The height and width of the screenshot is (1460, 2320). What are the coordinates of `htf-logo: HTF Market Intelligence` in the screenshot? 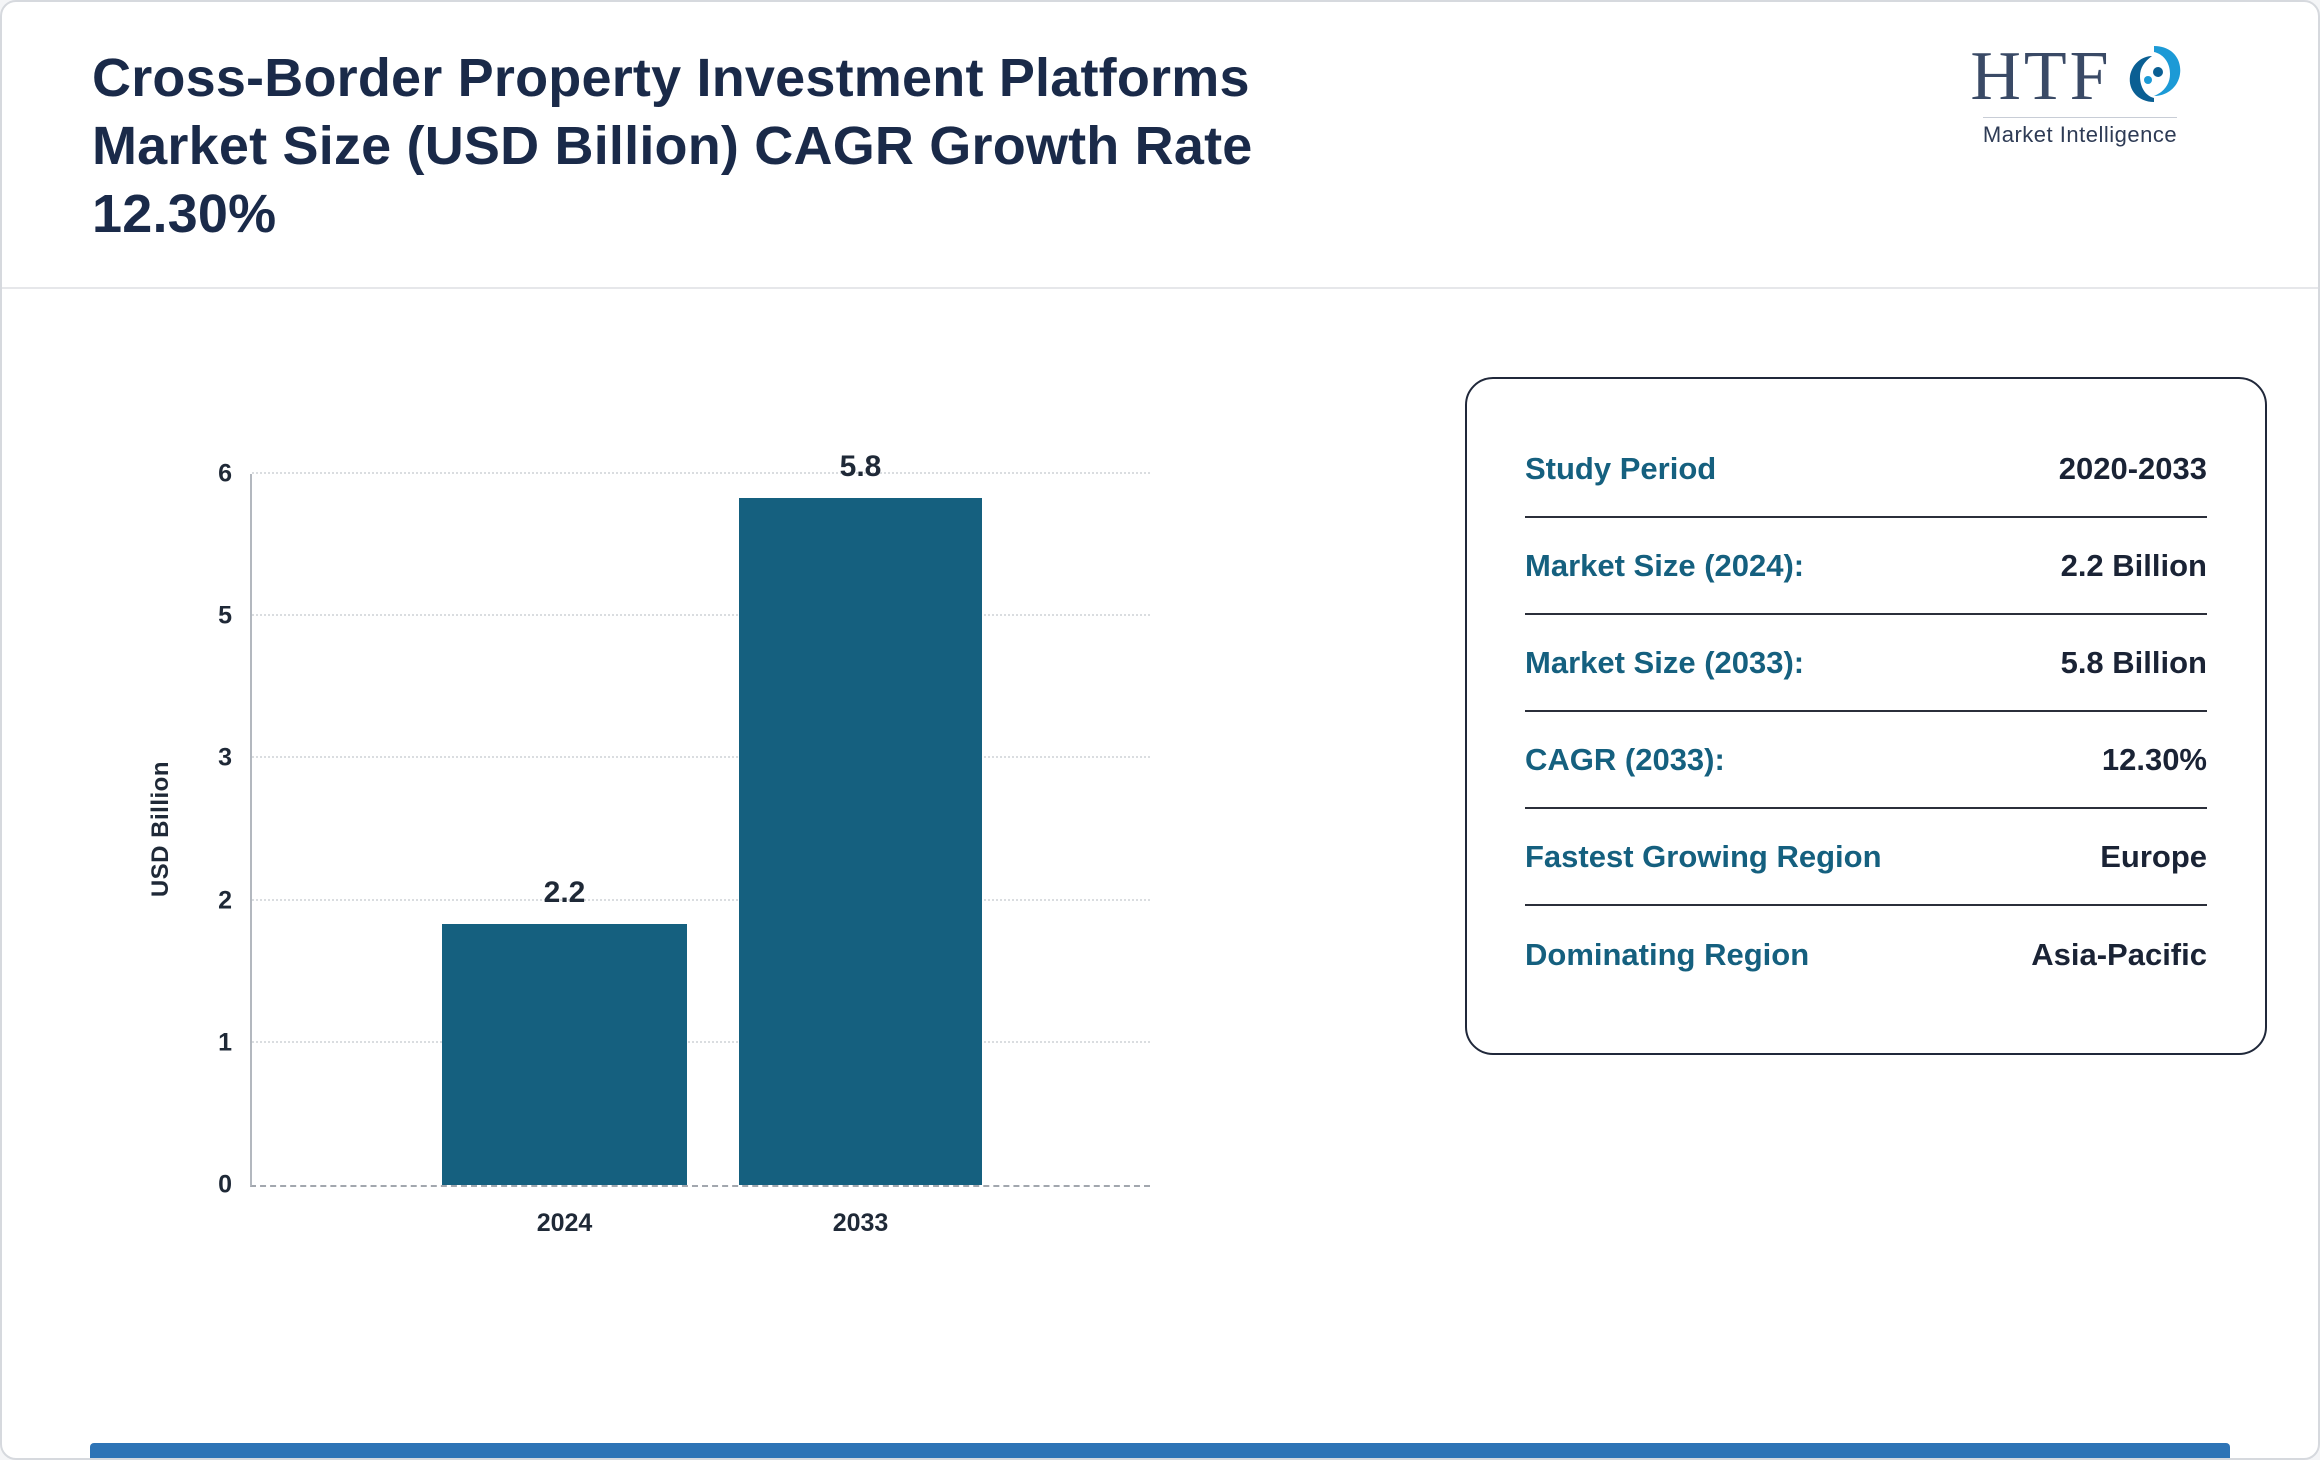 It's located at (2080, 93).